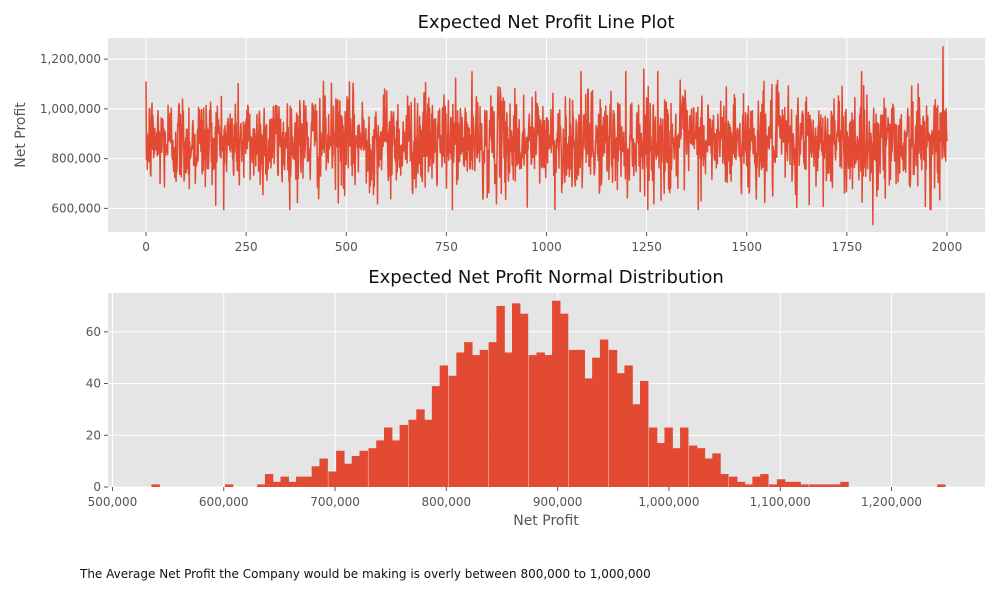 The height and width of the screenshot is (598, 1000). What do you see at coordinates (97, 487) in the screenshot?
I see `y-tick-label: 0` at bounding box center [97, 487].